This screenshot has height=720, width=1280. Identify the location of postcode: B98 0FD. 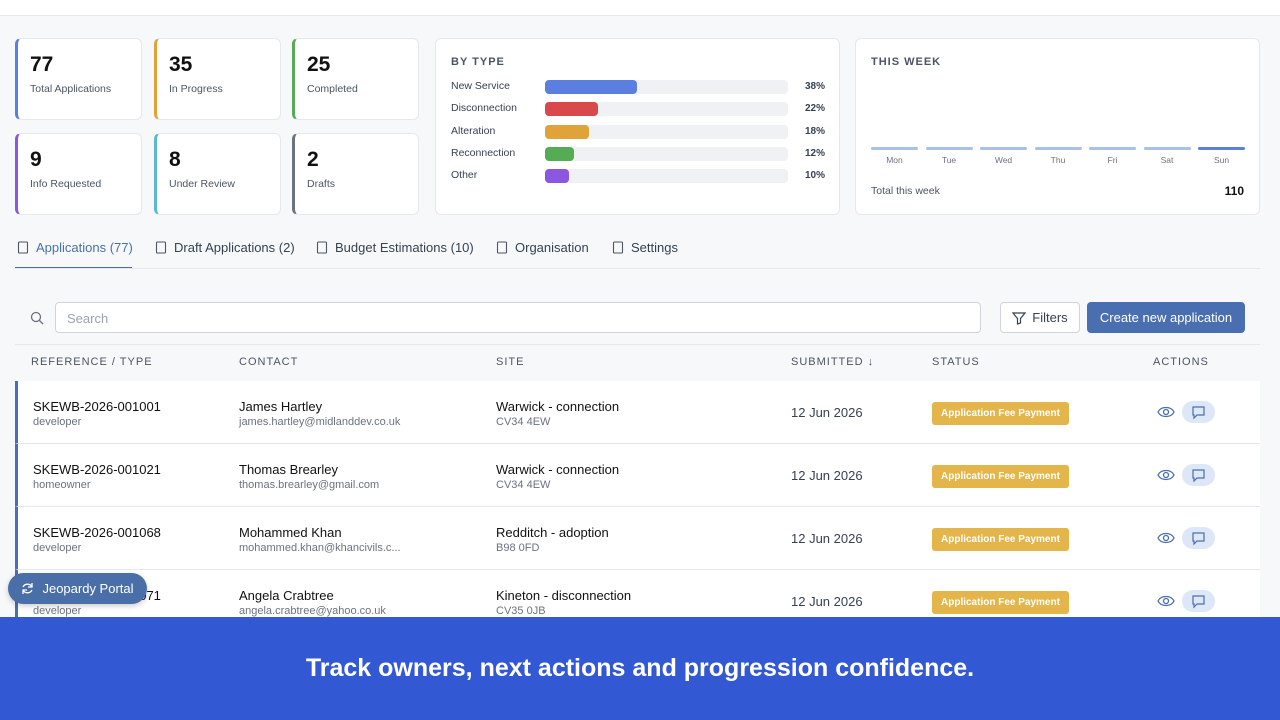
(518, 548).